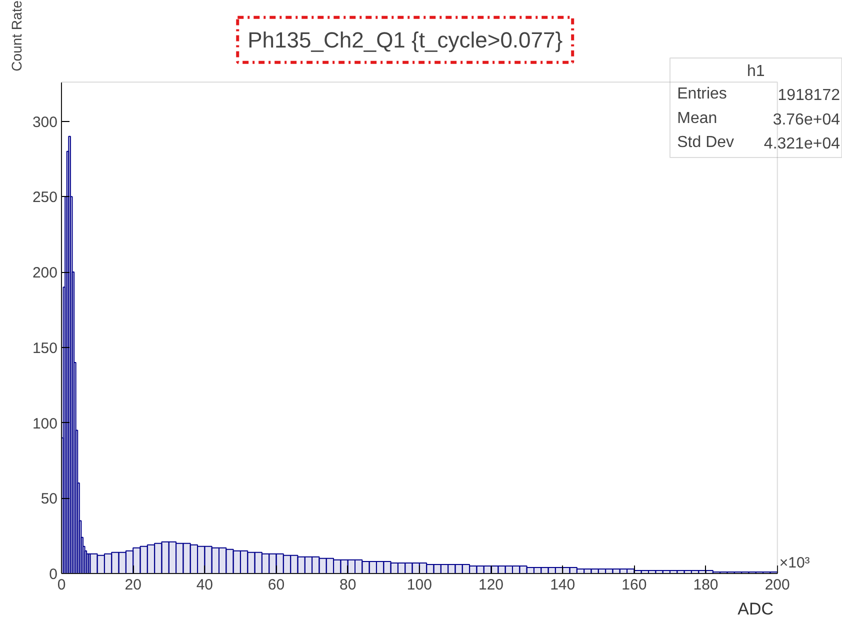 Image resolution: width=842 pixels, height=623 pixels. Describe the element at coordinates (491, 585) in the screenshot. I see `x-tick-label: 120` at that location.